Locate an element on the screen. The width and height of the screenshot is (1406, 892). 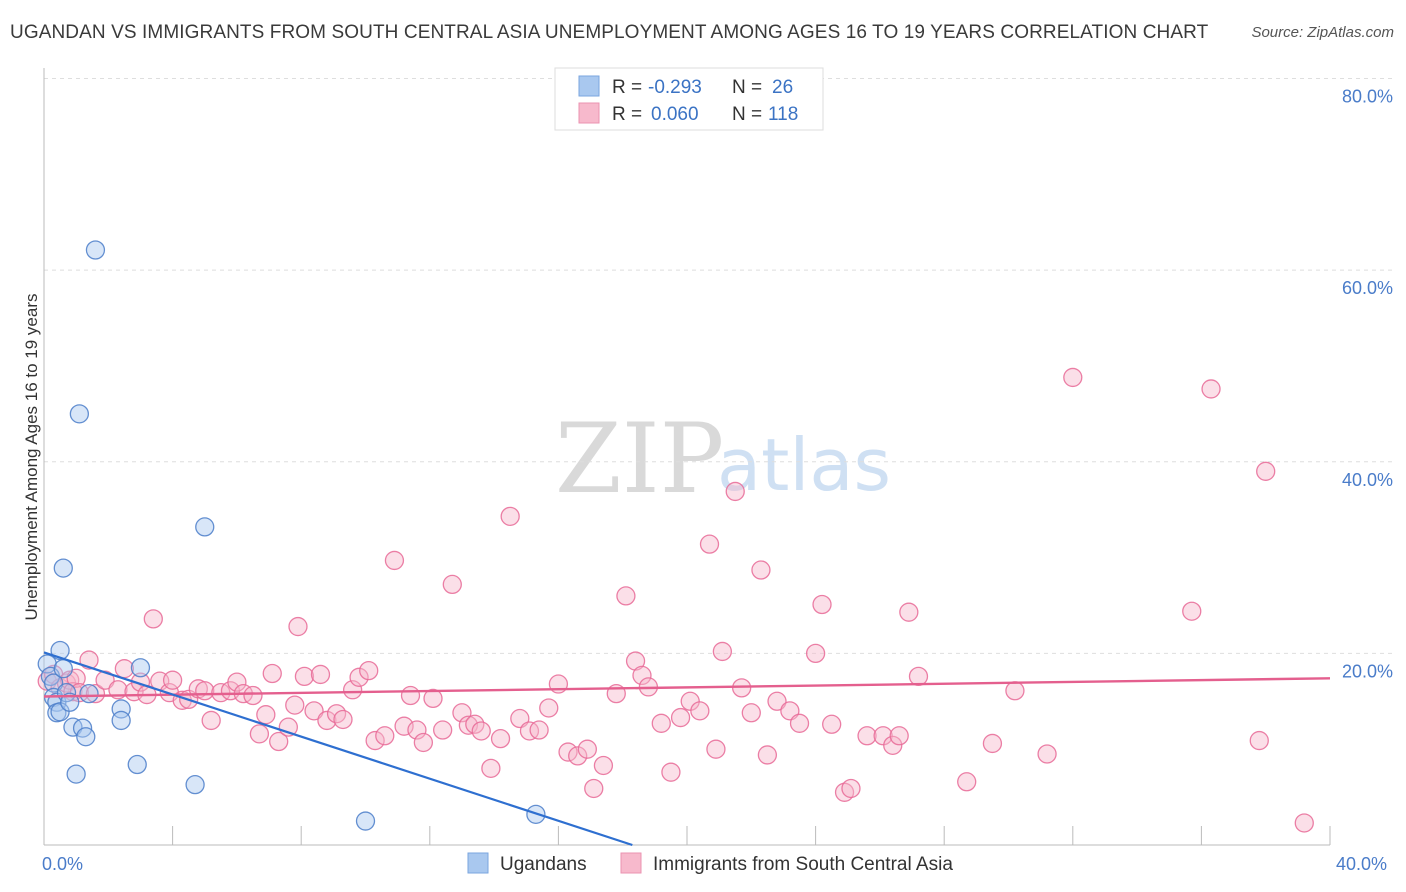
legend-swatch-ugandans is located at coordinates (589, 86).